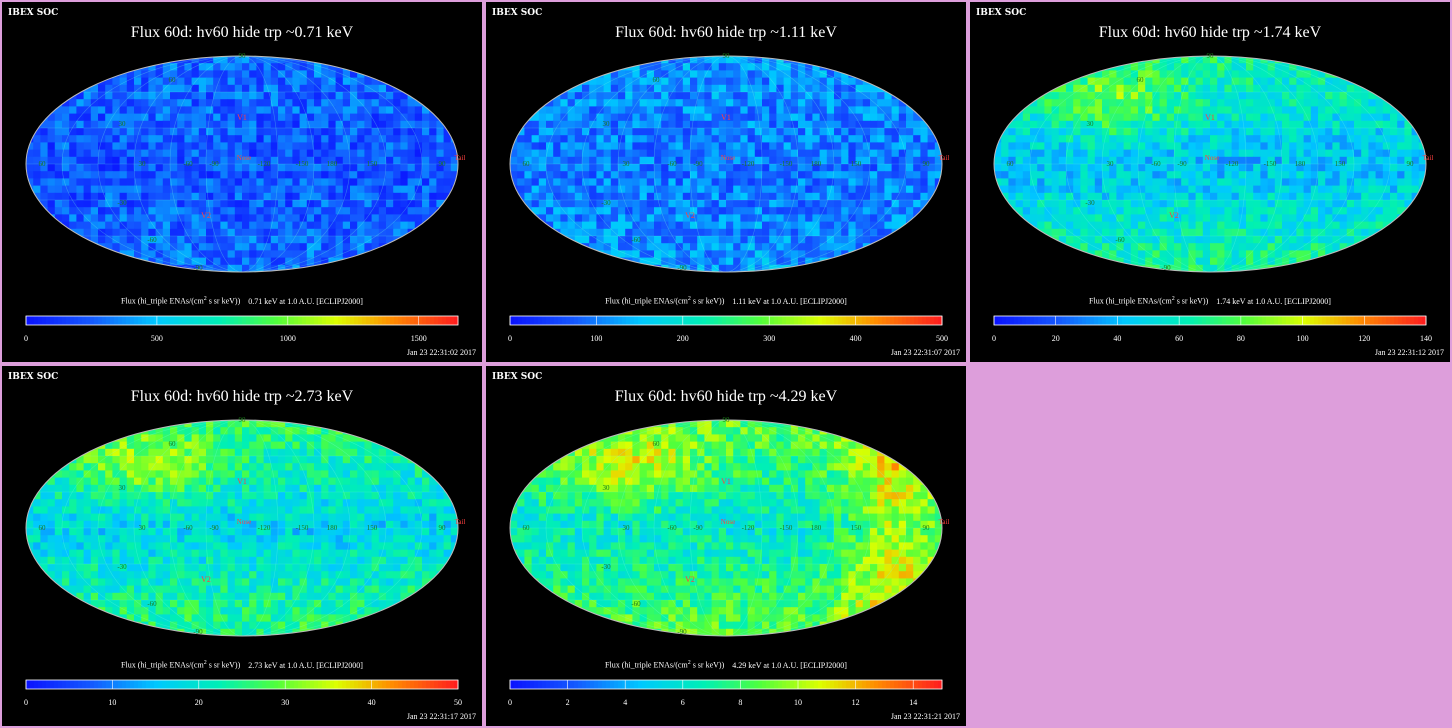 This screenshot has height=728, width=1452. Describe the element at coordinates (458, 702) in the screenshot. I see `colorbar-tick-label: 50` at that location.